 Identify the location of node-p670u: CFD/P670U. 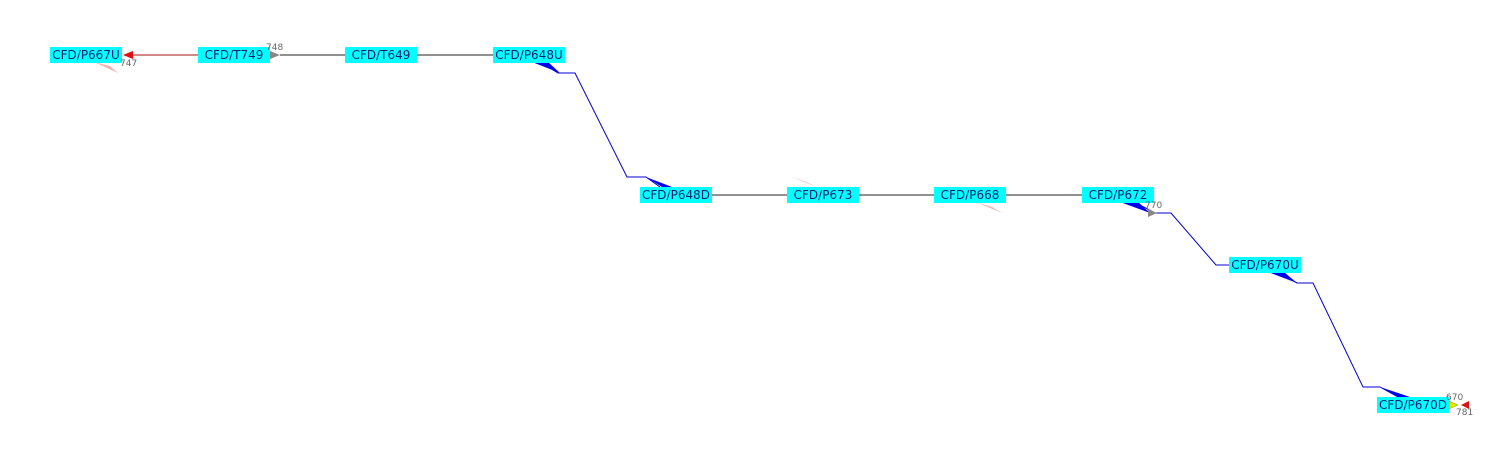
(1265, 265).